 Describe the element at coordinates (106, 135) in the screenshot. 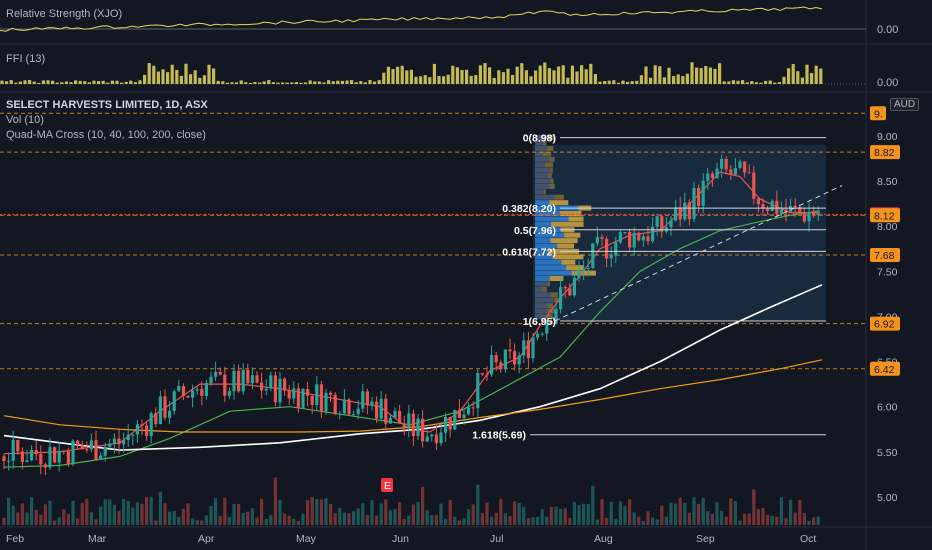

I see `ma-indicator-title: Quad-MA Cross (10, 40, 100, 200, close)` at that location.